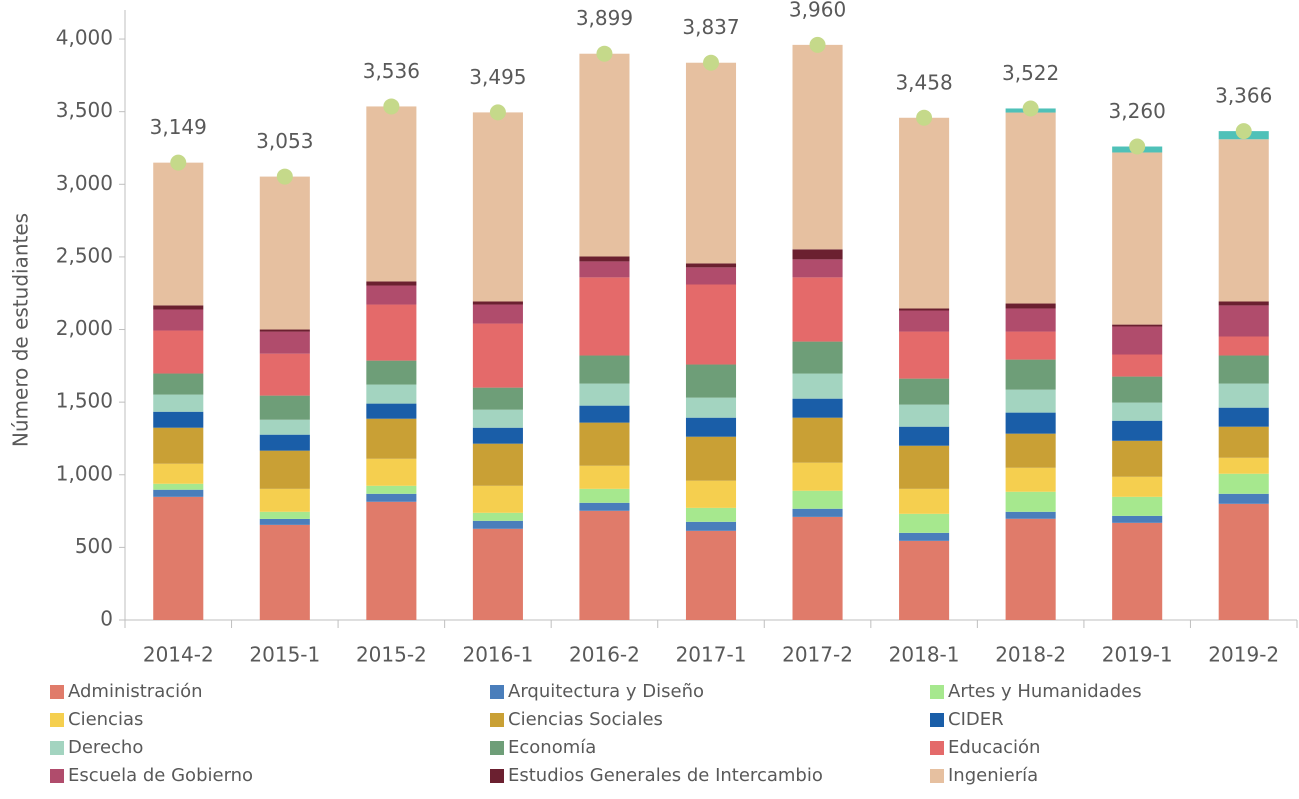 The height and width of the screenshot is (799, 1299). I want to click on total-label: 3,149, so click(178, 127).